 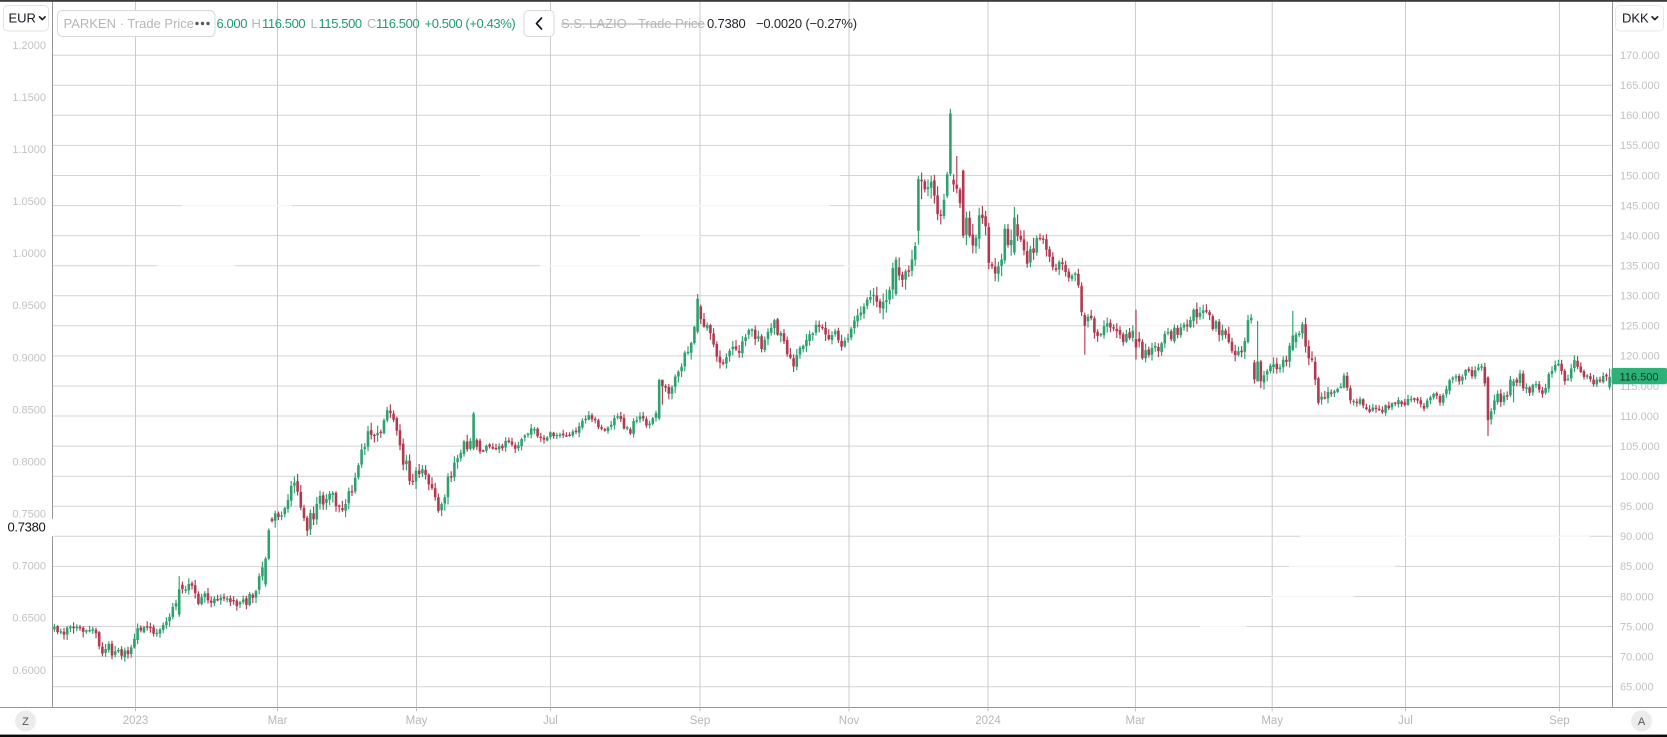 What do you see at coordinates (340, 23) in the screenshot?
I see `svg-text: 115.500` at bounding box center [340, 23].